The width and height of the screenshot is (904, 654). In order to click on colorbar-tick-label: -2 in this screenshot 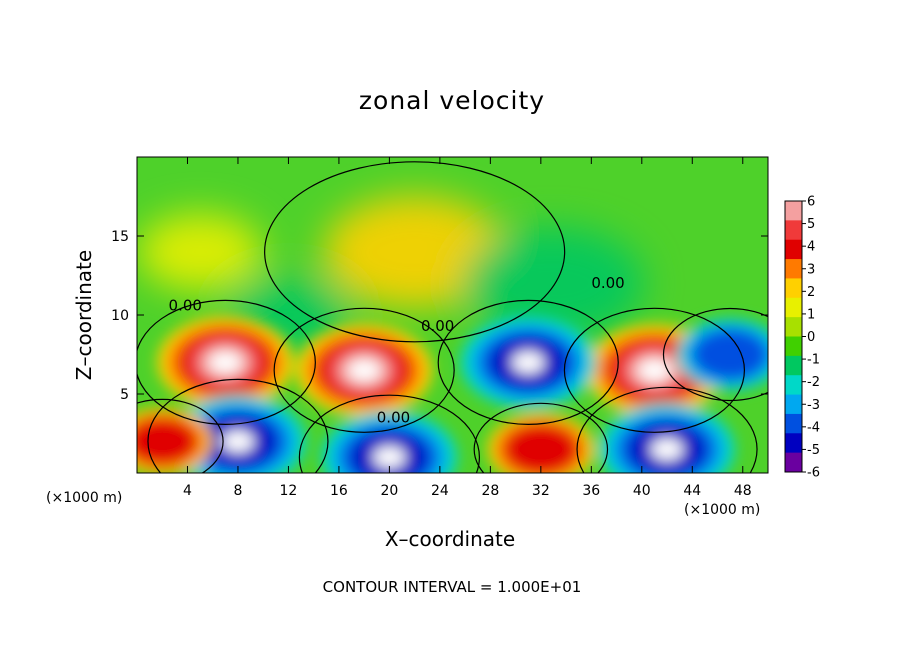, I will do `click(813, 382)`.